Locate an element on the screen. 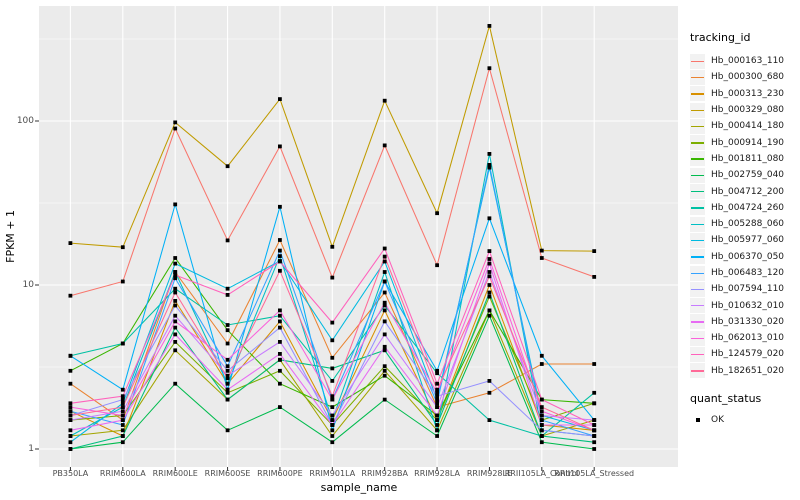  legend-label: Hb_000914_190 is located at coordinates (748, 142).